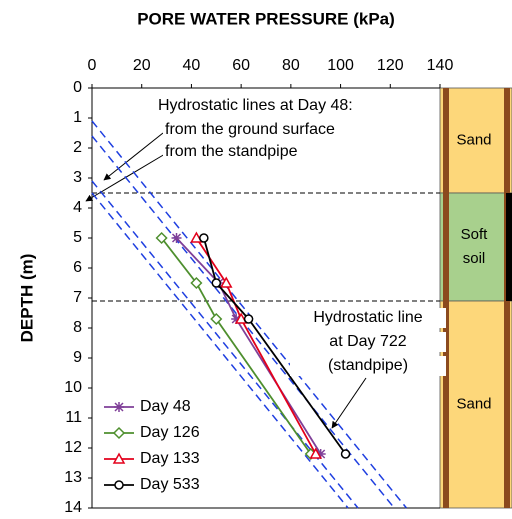  I want to click on y-tick-label: 7, so click(77, 297).